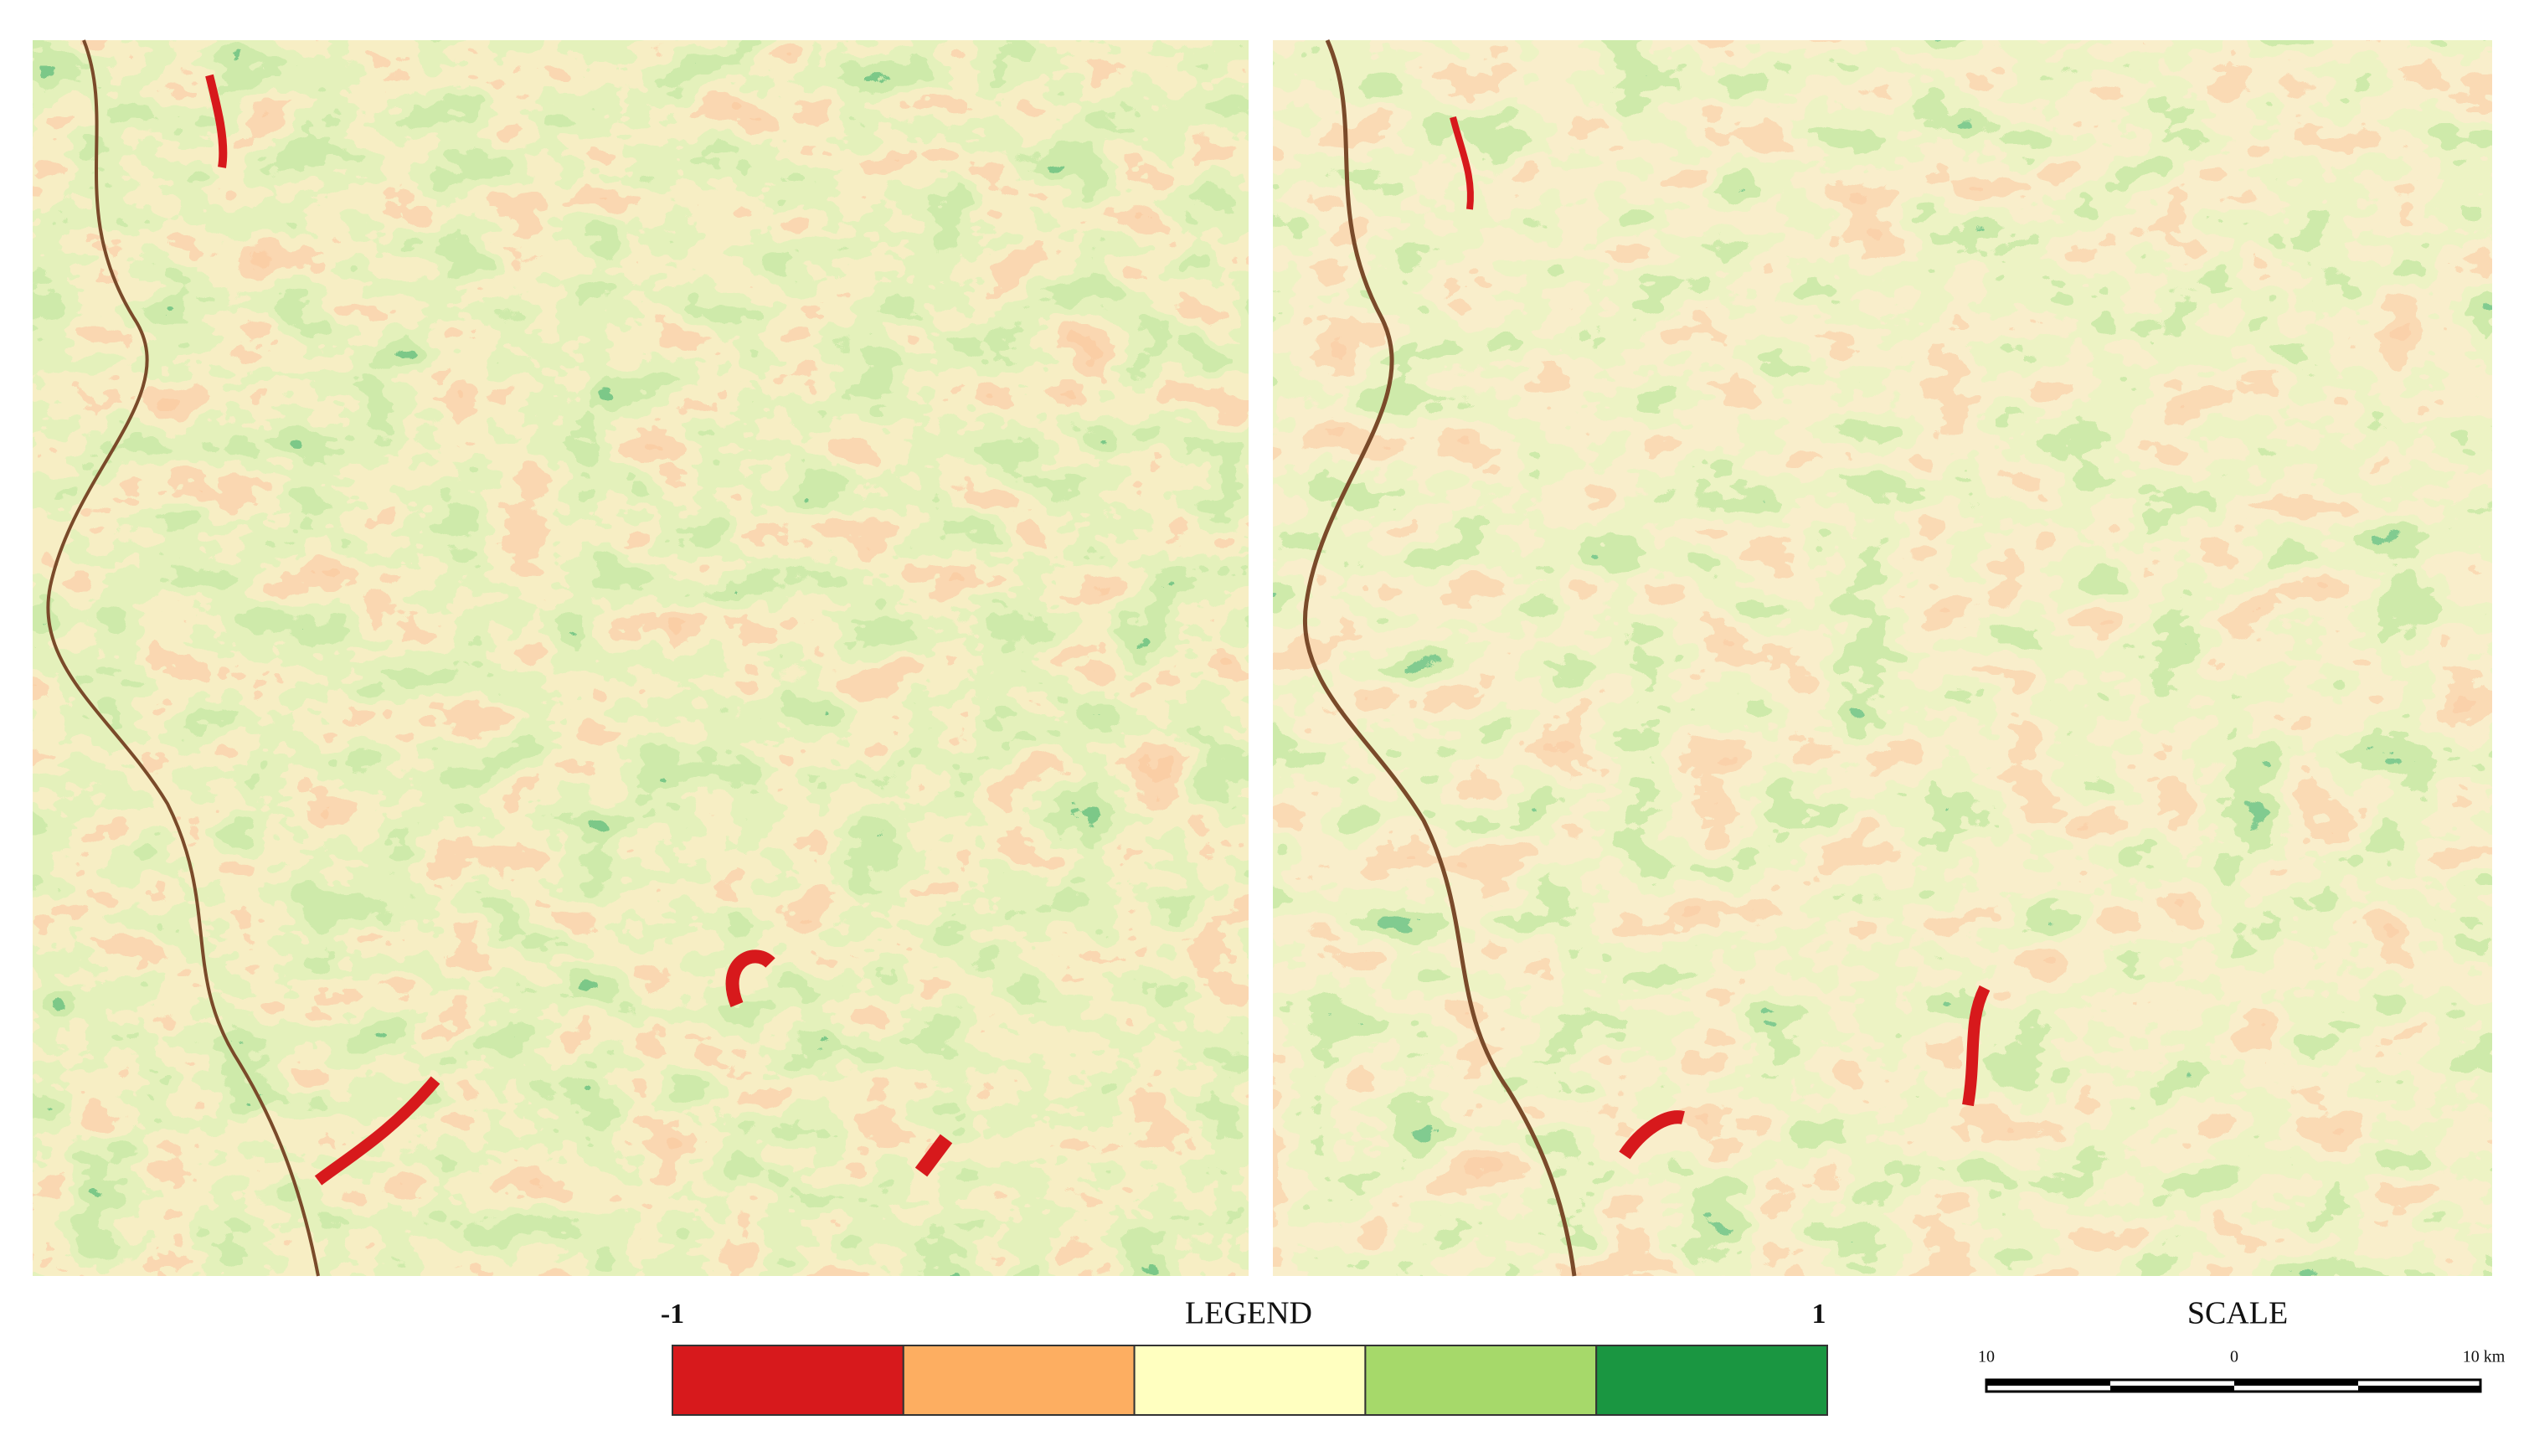 This screenshot has height=1456, width=2529. Describe the element at coordinates (2484, 1357) in the screenshot. I see `scale-label: 10 km` at that location.